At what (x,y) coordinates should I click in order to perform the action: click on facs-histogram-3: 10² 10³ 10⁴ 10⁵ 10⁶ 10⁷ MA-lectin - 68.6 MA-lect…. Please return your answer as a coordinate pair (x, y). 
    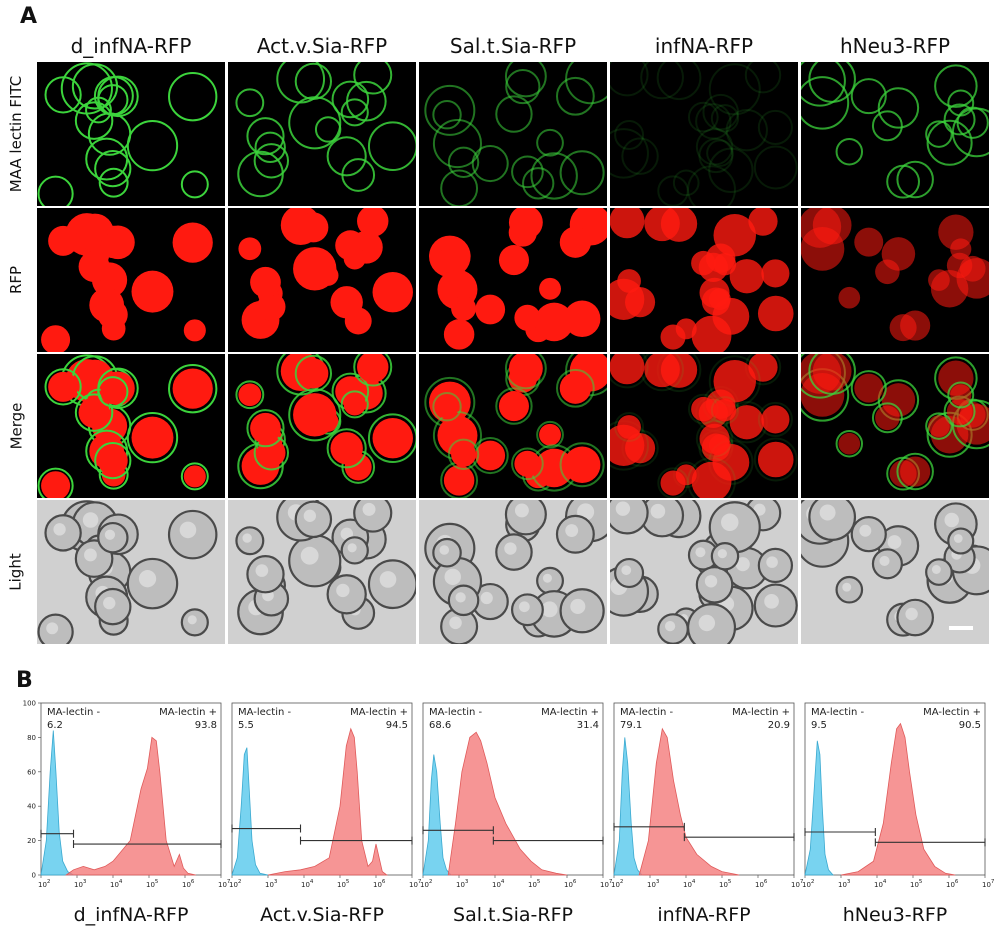
    Looking at the image, I should click on (516, 797).